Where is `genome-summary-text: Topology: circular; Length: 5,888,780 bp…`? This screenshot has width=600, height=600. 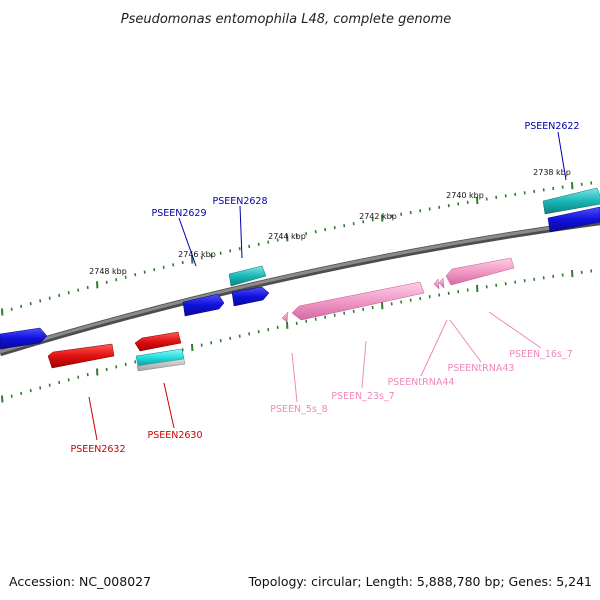 genome-summary-text: Topology: circular; Length: 5,888,780 bp… is located at coordinates (420, 581).